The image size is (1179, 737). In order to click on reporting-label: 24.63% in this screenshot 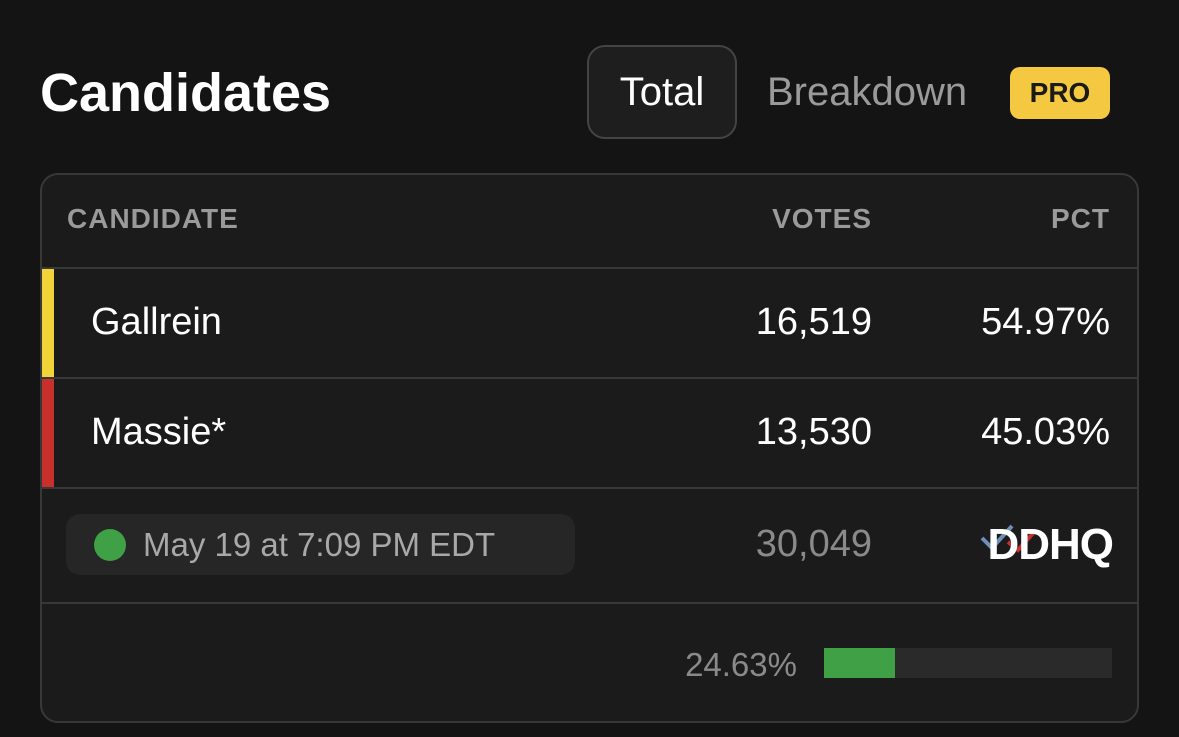, I will do `click(741, 664)`.